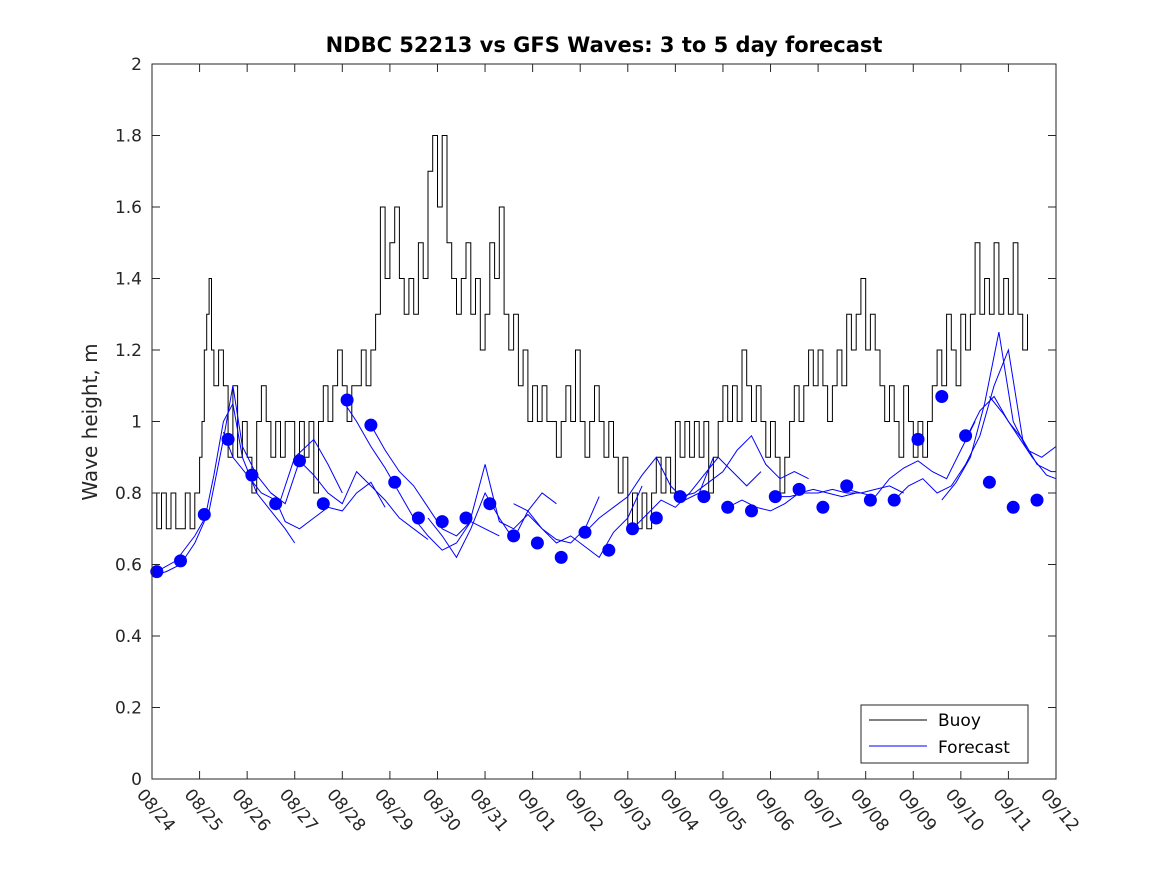 The image size is (1167, 875). I want to click on legend-box, so click(944, 734).